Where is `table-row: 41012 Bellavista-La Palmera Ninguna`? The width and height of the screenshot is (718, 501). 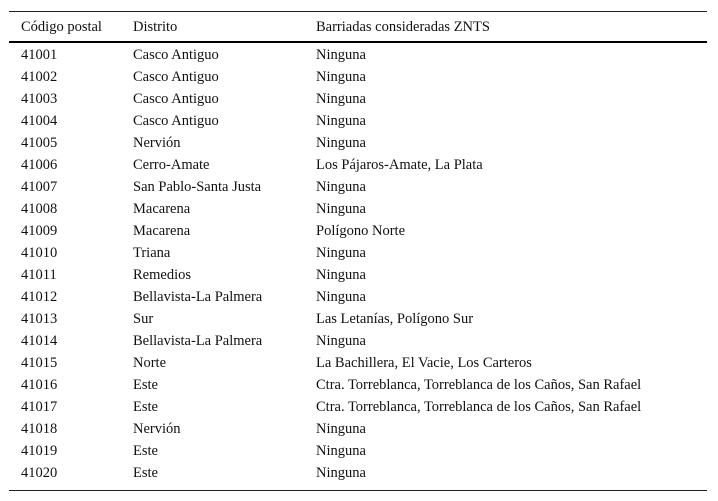
table-row: 41012 Bellavista-La Palmera Ninguna is located at coordinates (358, 297).